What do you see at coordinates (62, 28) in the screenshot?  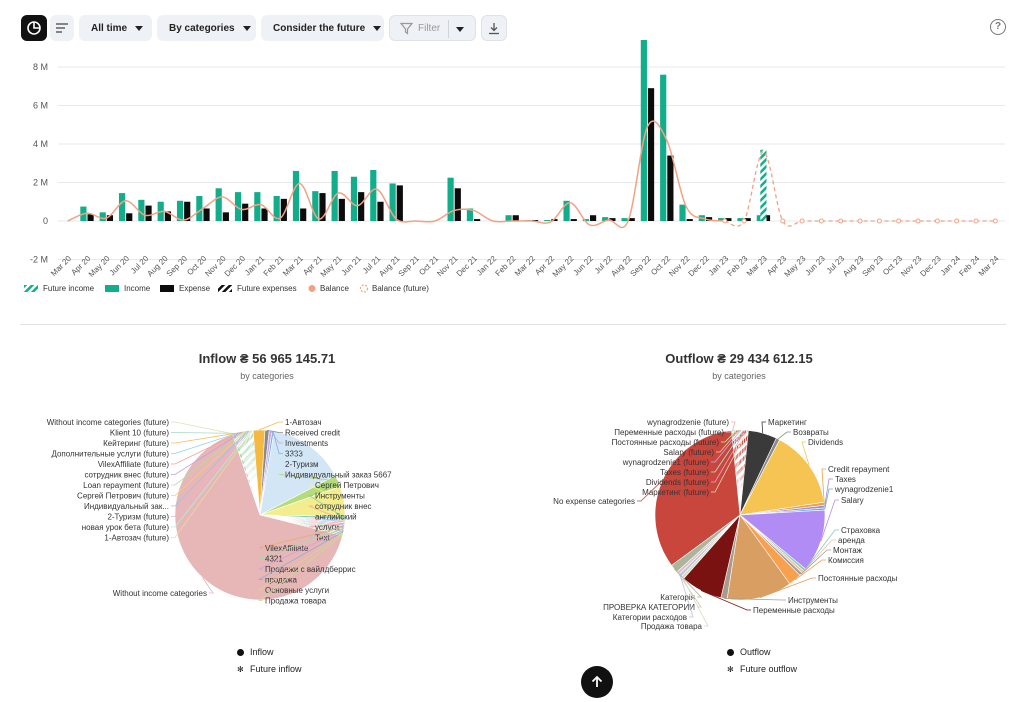 I see `list-view-button` at bounding box center [62, 28].